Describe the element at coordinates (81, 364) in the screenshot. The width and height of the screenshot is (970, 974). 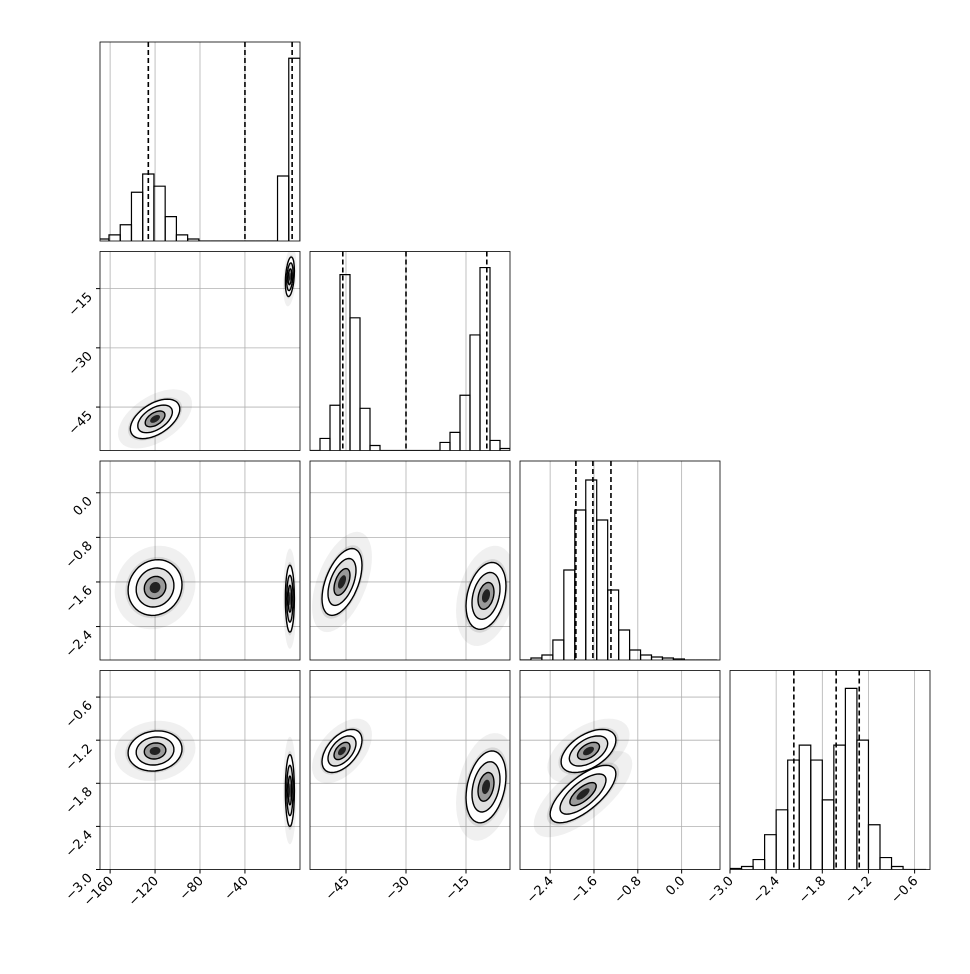
I see `y-tick-label: −30` at that location.